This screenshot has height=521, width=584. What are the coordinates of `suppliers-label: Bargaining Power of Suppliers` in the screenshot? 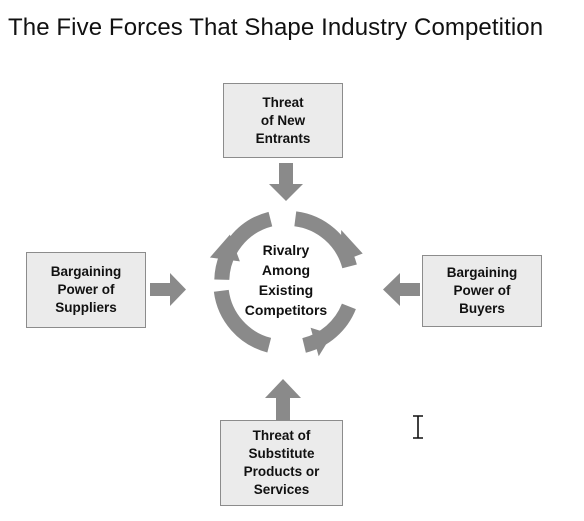 It's located at (86, 289).